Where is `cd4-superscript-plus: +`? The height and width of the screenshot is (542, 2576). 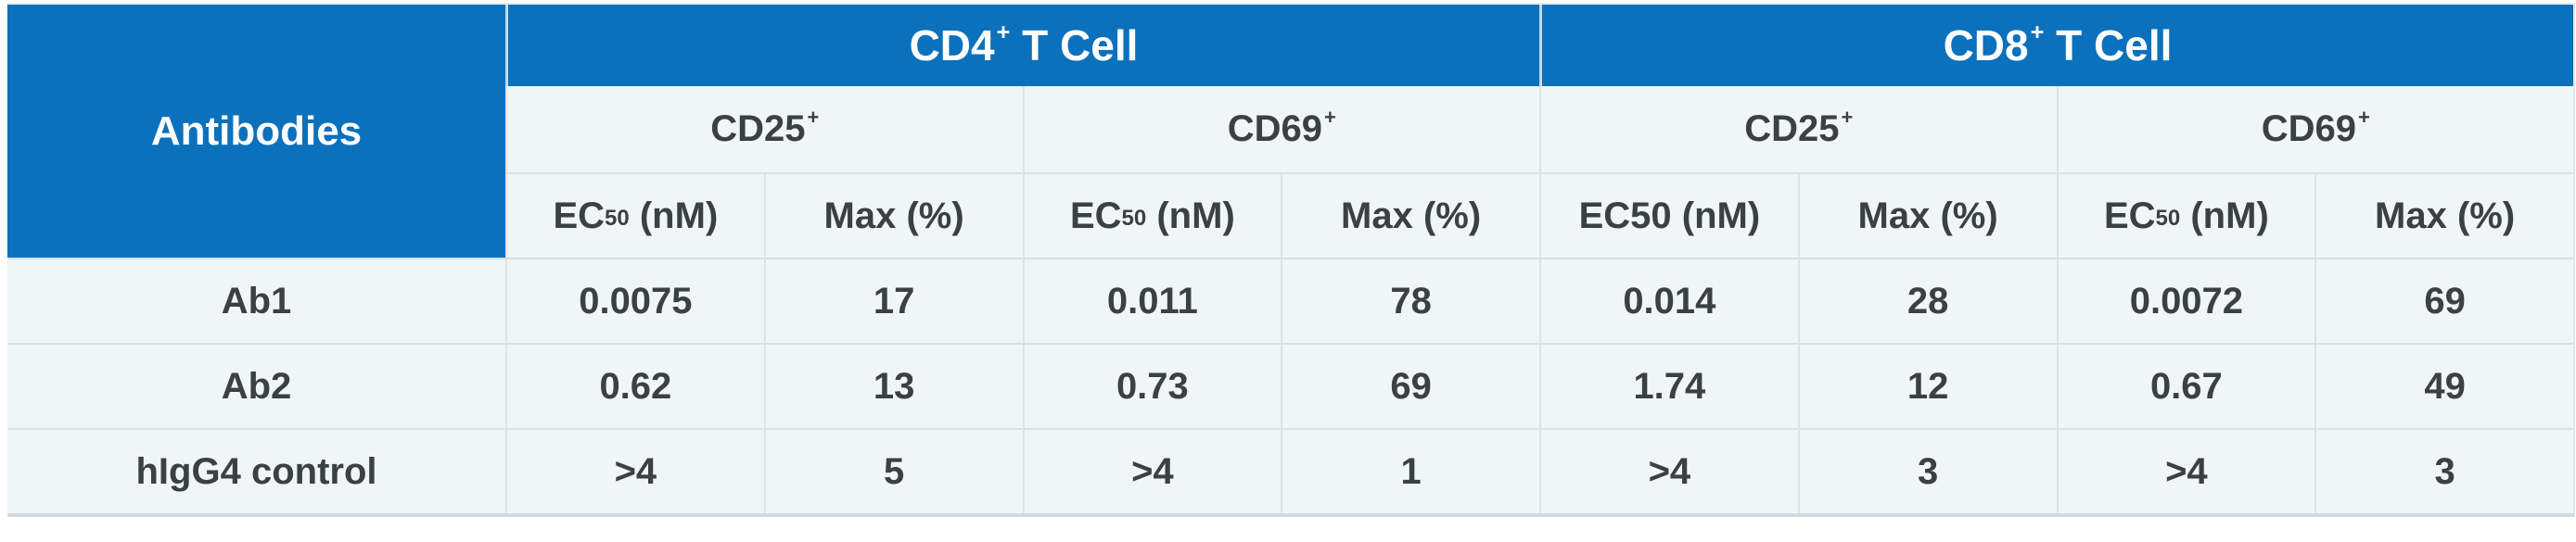
cd4-superscript-plus: + is located at coordinates (1004, 32).